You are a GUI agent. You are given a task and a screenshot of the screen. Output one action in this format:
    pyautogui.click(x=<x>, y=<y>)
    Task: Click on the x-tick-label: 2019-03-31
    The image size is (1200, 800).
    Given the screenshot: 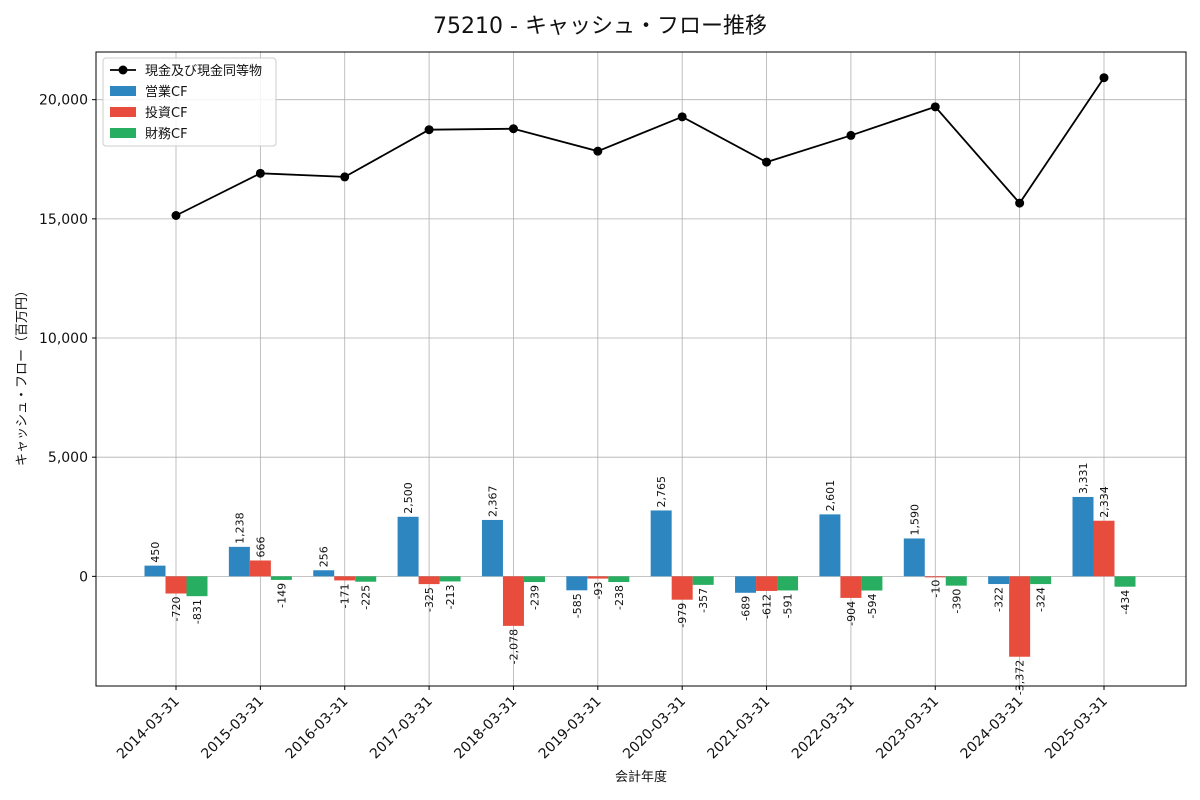 What is the action you would take?
    pyautogui.click(x=570, y=728)
    